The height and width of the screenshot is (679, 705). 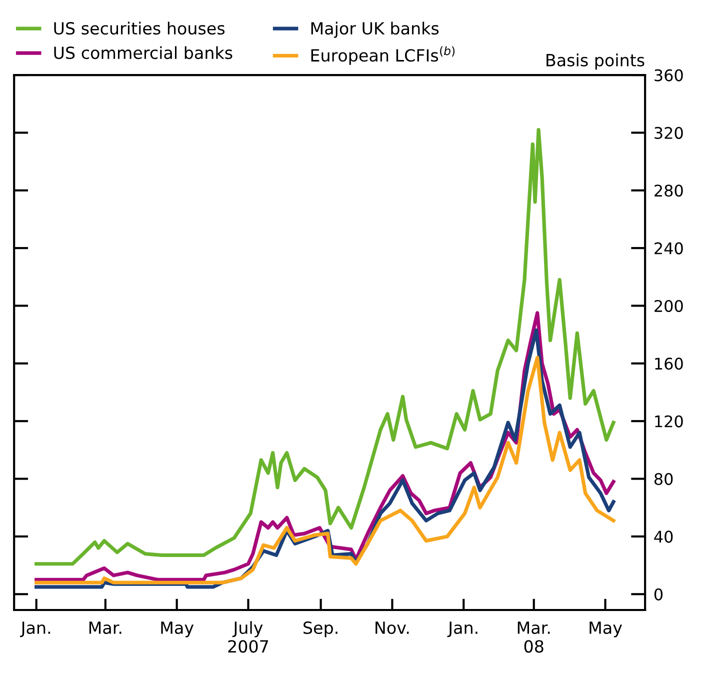 I want to click on legend-label: Major UK banks, so click(x=375, y=30).